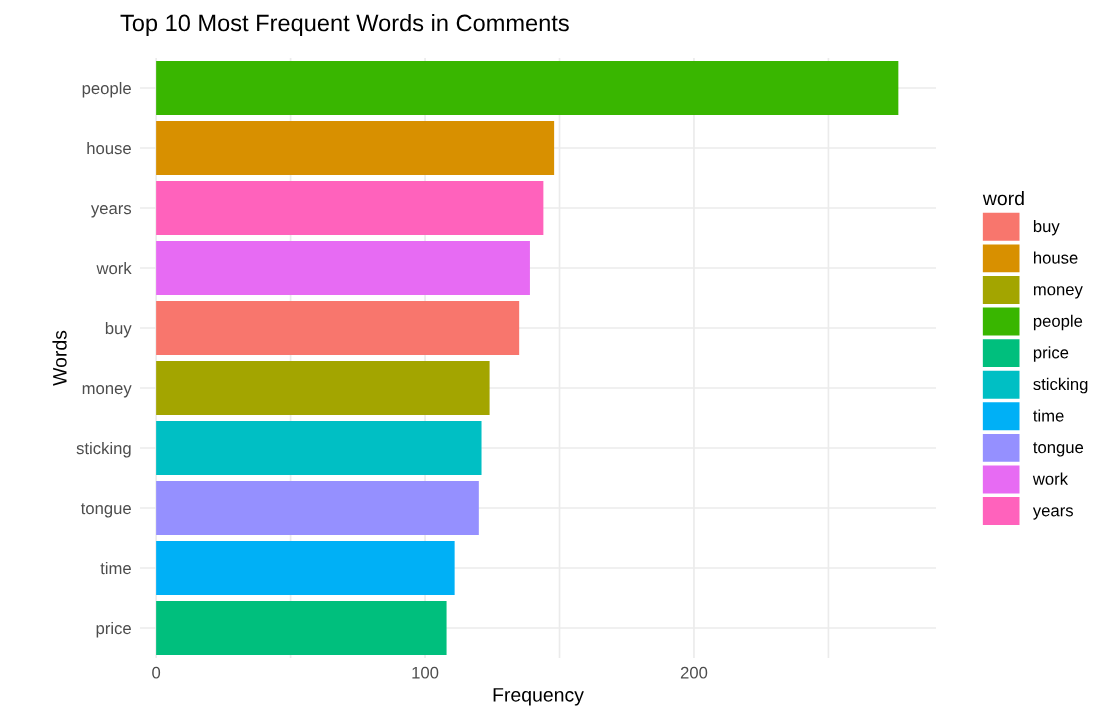  I want to click on legend-label: buy, so click(1046, 227).